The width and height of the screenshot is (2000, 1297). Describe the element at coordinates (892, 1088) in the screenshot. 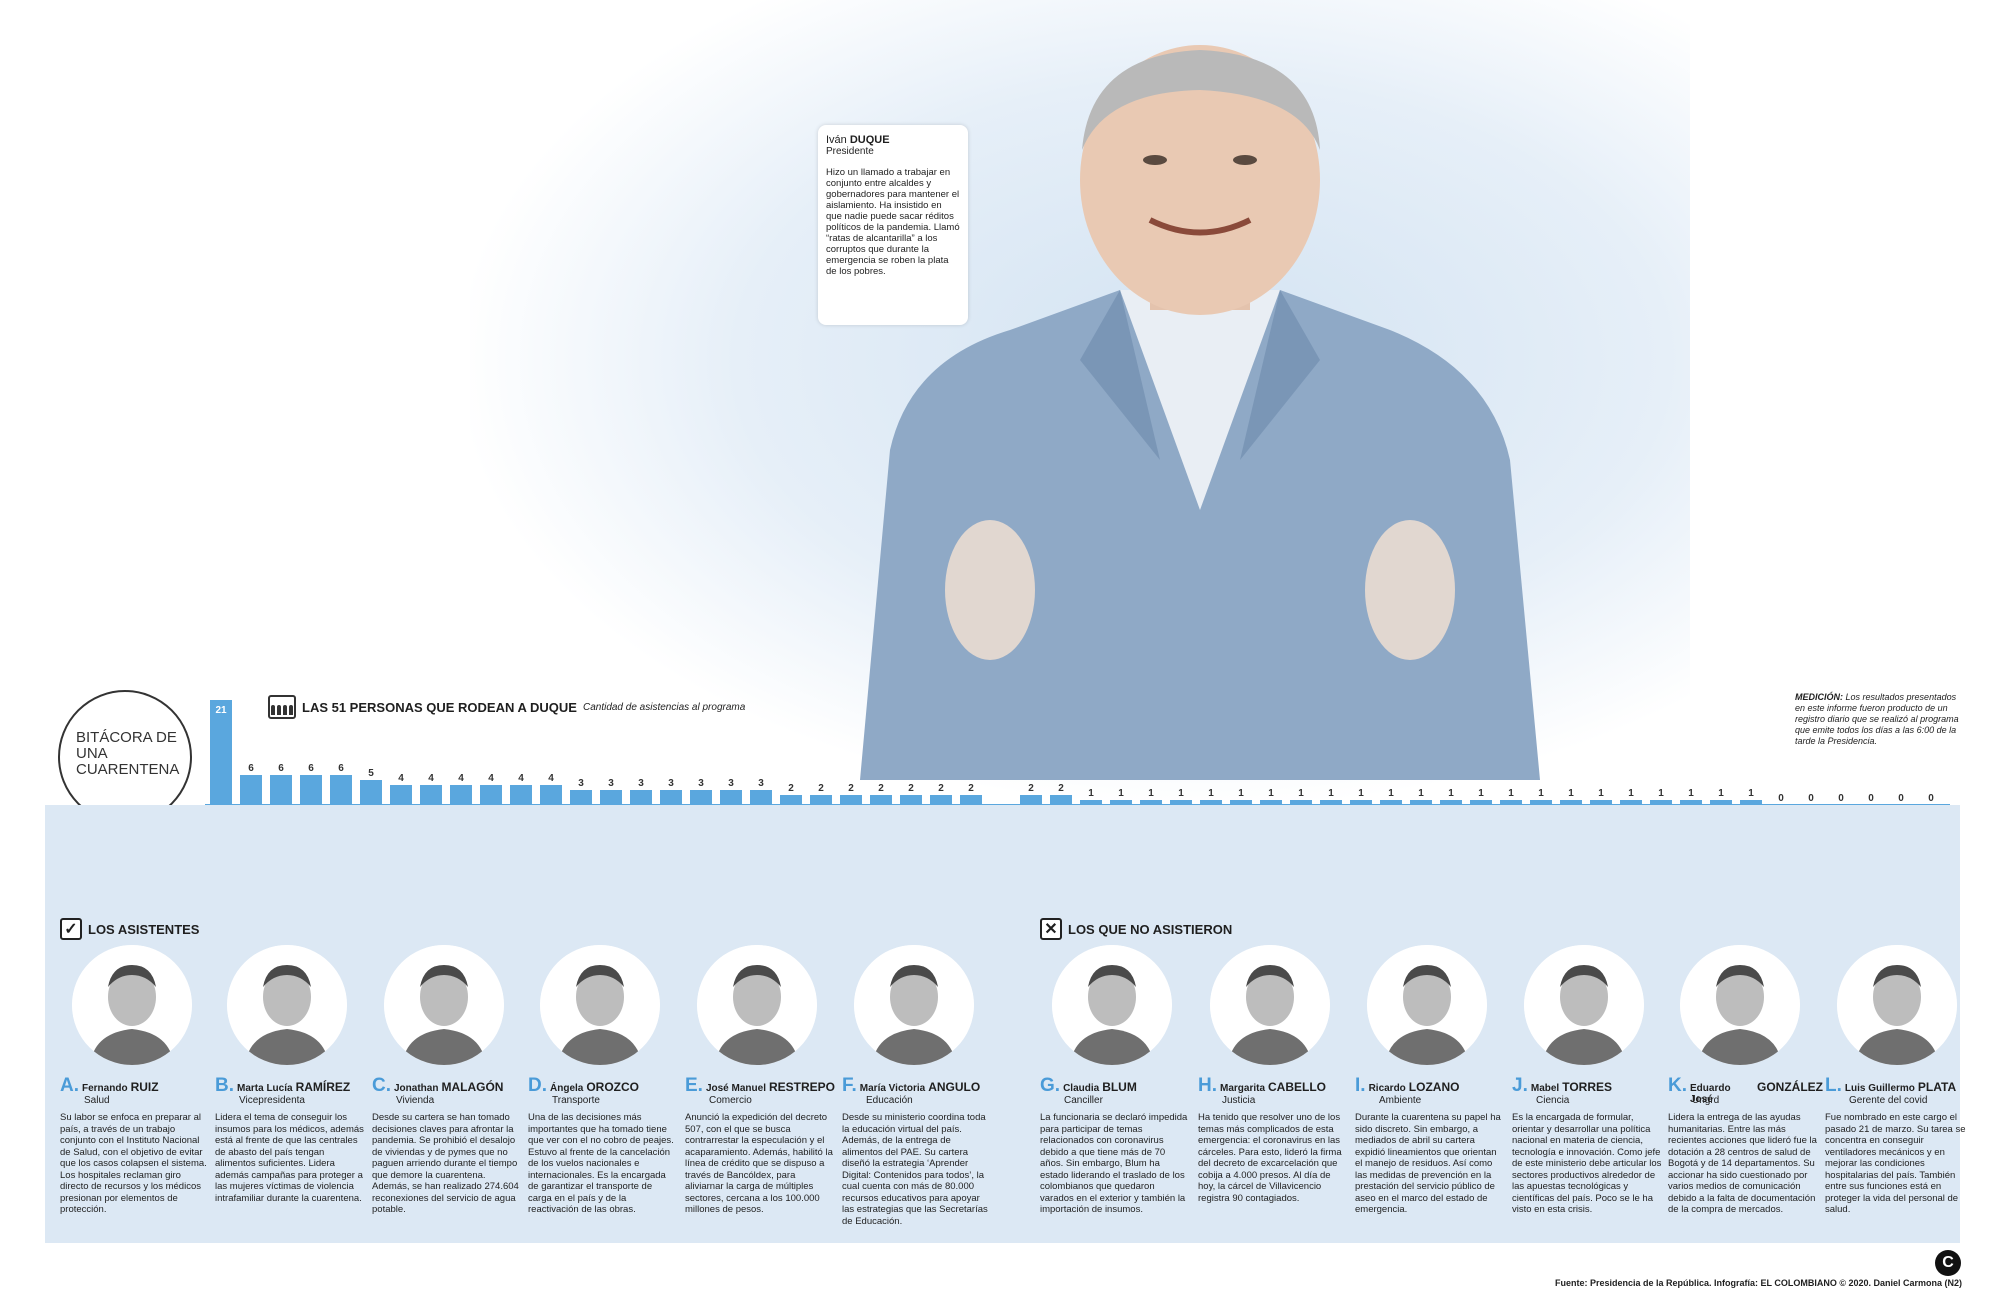

I see `profile-first-name: María Victoria` at that location.